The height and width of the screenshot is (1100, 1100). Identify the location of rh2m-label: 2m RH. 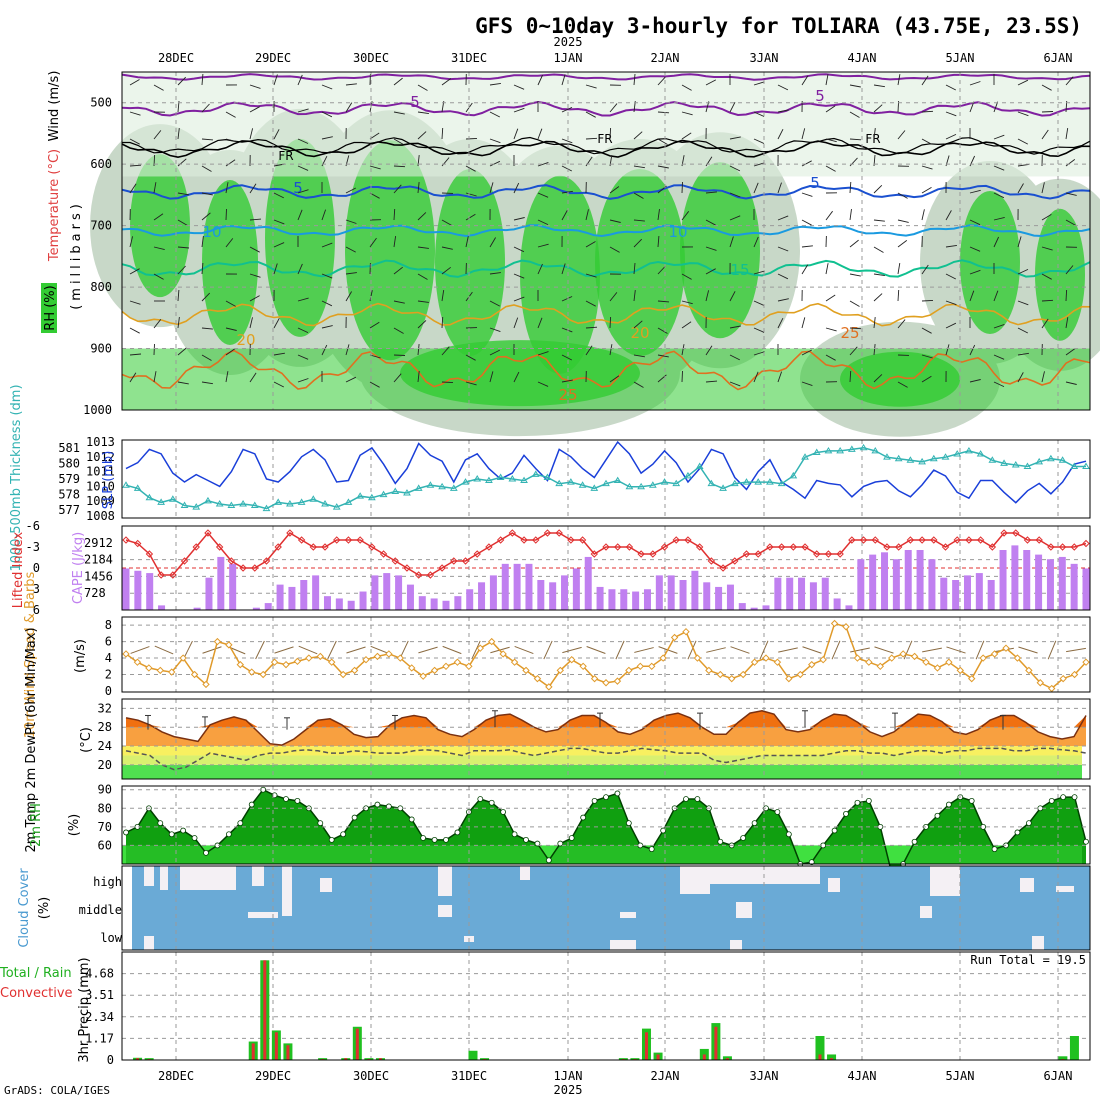
(36, 825).